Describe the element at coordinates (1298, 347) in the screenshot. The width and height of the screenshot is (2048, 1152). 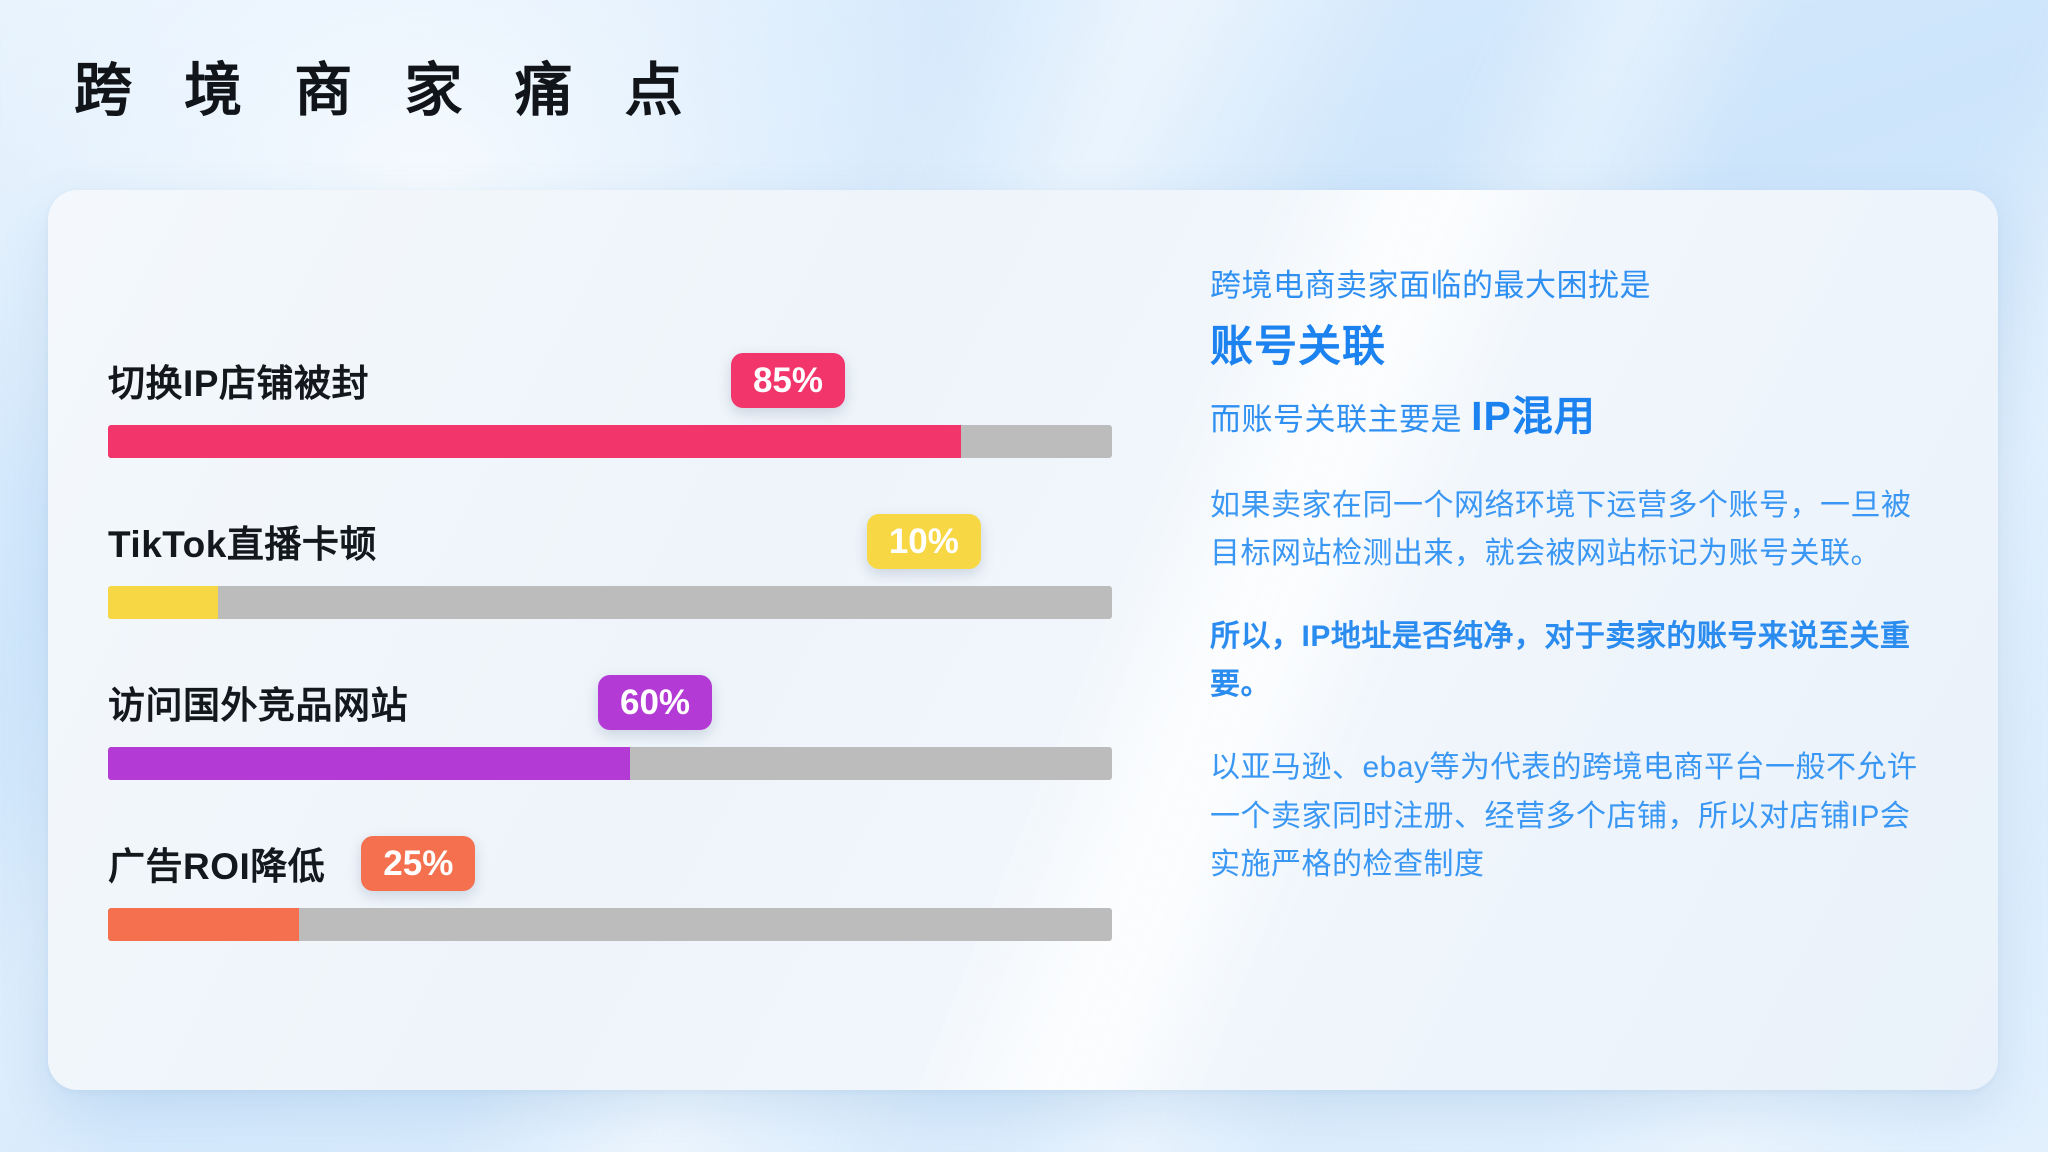
I see `lead-keyword: 账号关联` at that location.